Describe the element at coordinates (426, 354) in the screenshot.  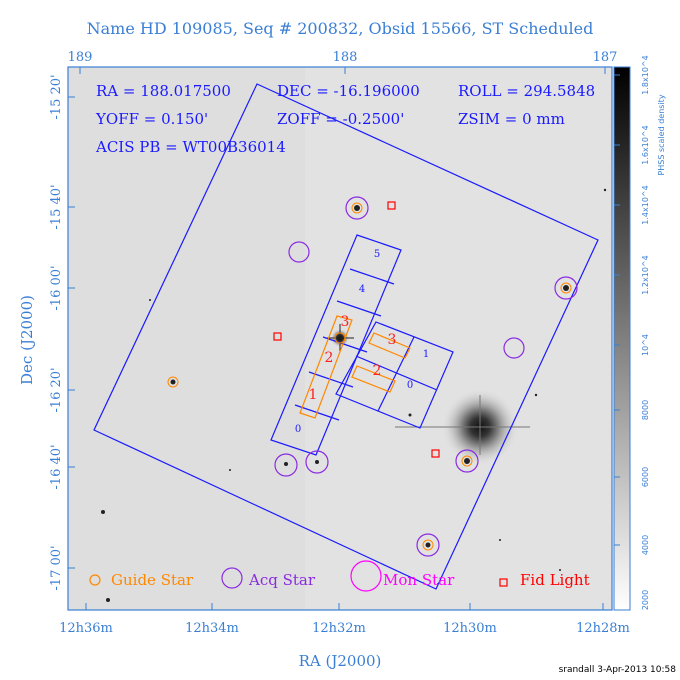
I see `i-chip-1: 1` at that location.